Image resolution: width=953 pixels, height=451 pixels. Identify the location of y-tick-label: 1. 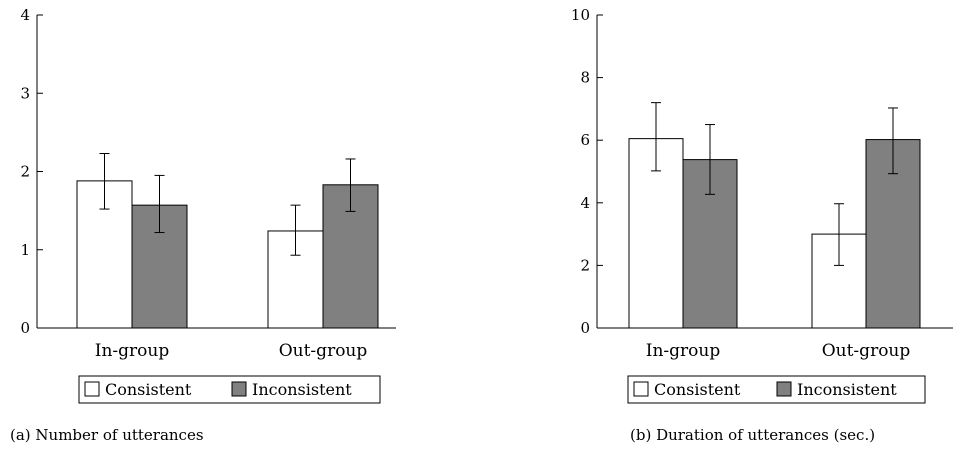
(25, 250).